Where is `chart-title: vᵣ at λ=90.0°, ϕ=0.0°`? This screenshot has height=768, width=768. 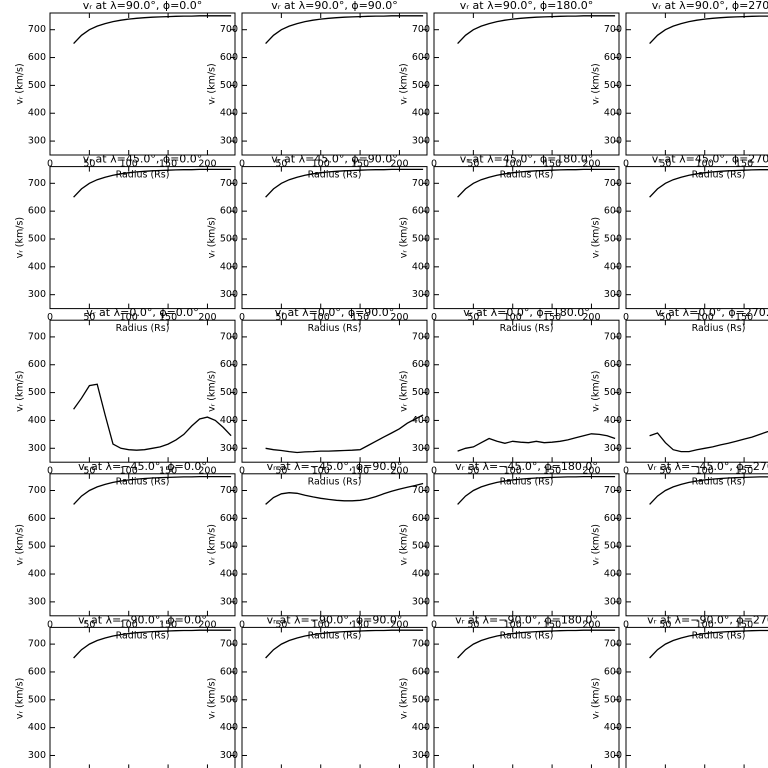
chart-title: vᵣ at λ=90.0°, ϕ=0.0° is located at coordinates (143, 6).